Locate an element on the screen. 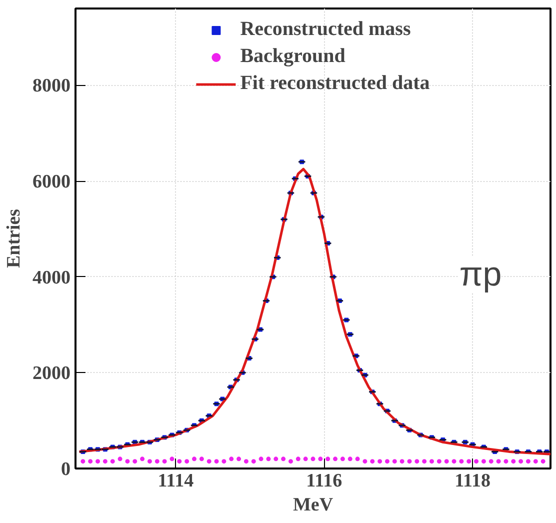 The width and height of the screenshot is (556, 523). x-tick-label: 1118 is located at coordinates (472, 481).